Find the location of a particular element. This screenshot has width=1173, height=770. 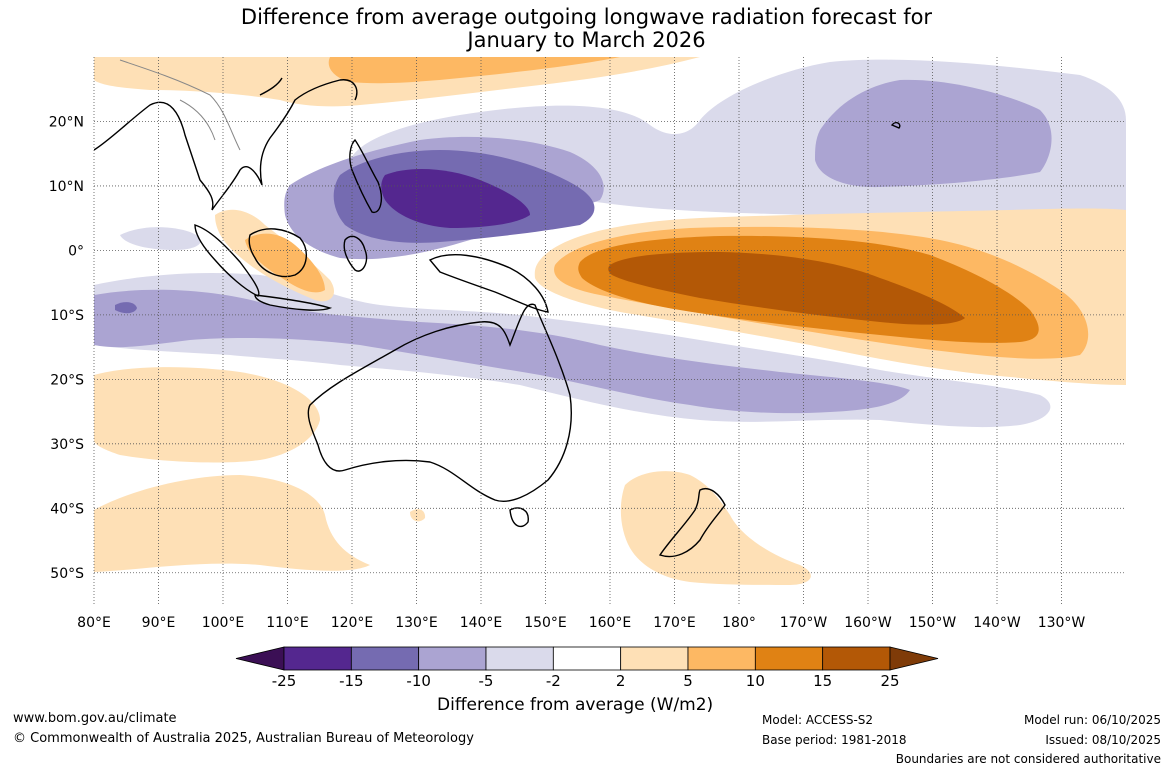

lon-label: 130°W is located at coordinates (1062, 623).